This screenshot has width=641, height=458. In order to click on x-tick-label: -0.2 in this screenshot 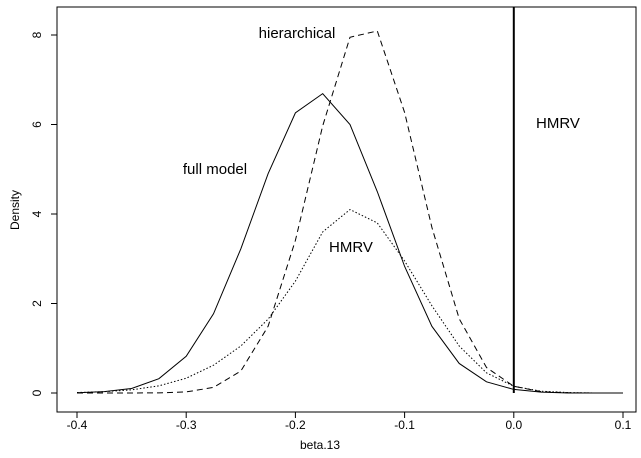, I will do `click(295, 425)`.